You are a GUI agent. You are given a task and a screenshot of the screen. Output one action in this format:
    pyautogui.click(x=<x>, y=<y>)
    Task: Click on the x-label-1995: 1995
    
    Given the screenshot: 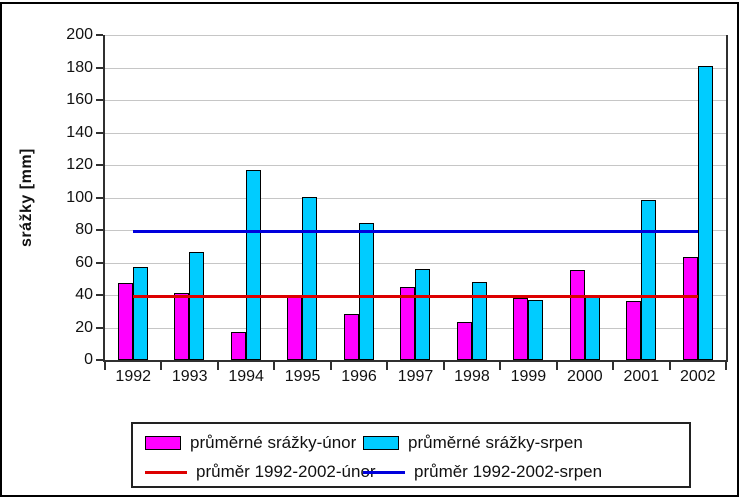 What is the action you would take?
    pyautogui.click(x=302, y=376)
    